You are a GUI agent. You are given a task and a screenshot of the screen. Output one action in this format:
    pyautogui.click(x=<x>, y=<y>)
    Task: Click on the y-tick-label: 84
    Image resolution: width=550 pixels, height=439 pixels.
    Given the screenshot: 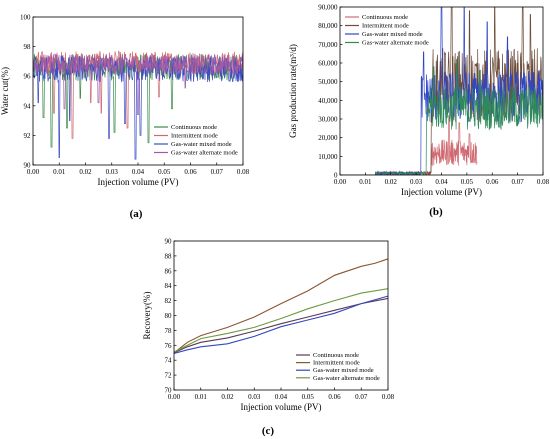 What is the action you would take?
    pyautogui.click(x=169, y=286)
    